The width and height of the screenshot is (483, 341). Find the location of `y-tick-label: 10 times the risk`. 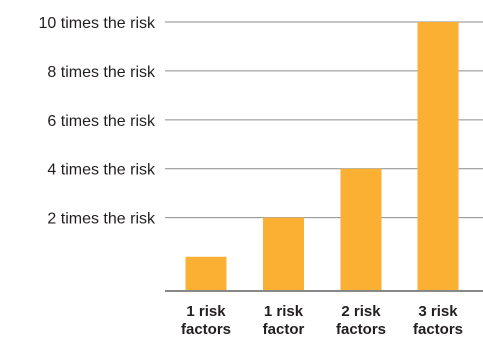

y-tick-label: 10 times the risk is located at coordinates (97, 23).